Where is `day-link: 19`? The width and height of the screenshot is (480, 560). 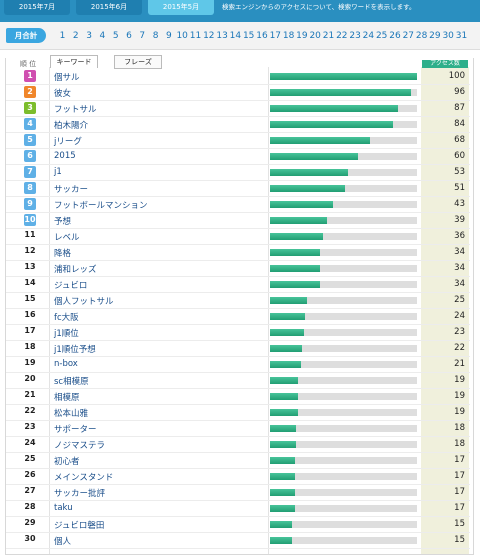
day-link: 19 is located at coordinates (302, 36).